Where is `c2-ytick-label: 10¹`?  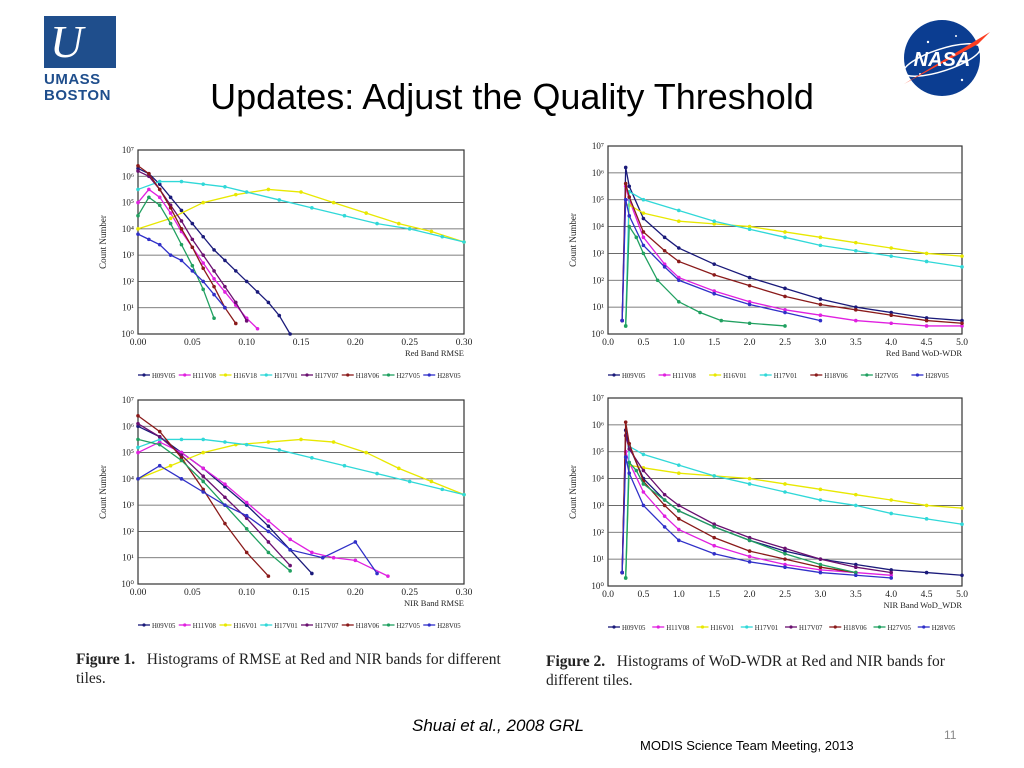
c2-ytick-label: 10¹ is located at coordinates (598, 307).